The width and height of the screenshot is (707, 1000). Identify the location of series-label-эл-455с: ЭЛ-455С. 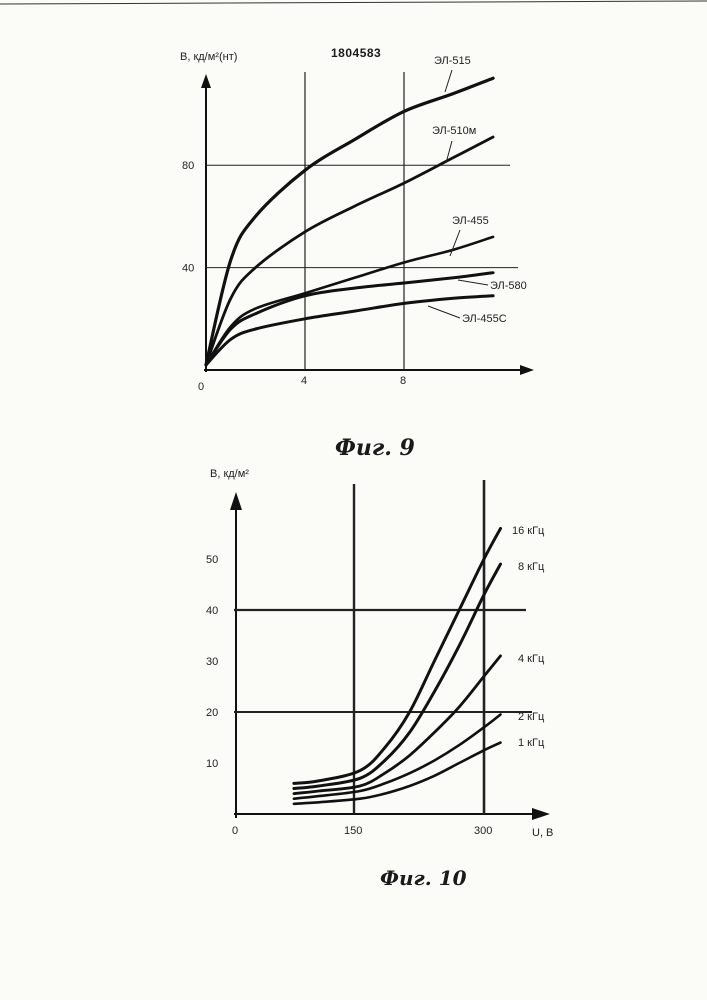
(484, 319).